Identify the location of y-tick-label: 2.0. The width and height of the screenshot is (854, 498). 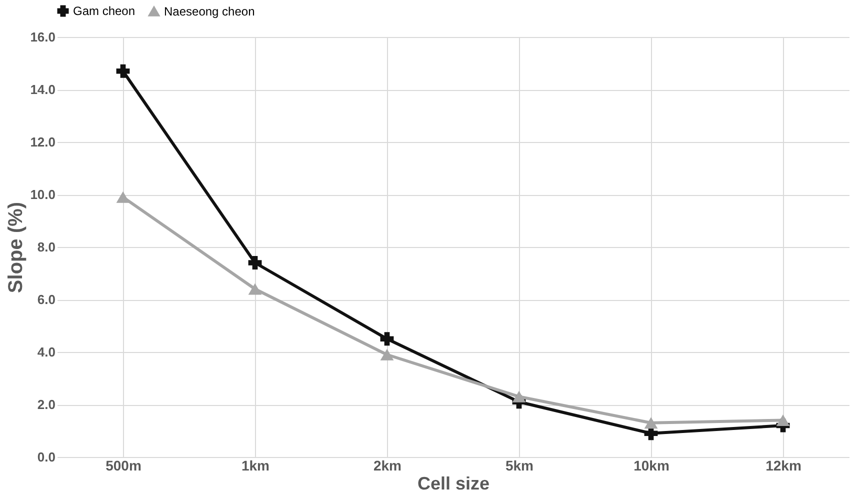
(46, 404).